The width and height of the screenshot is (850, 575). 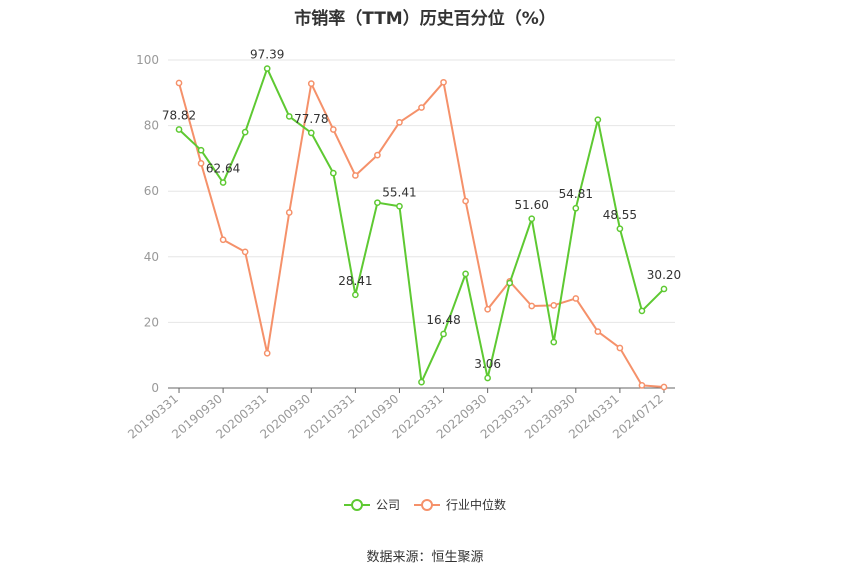 What do you see at coordinates (443, 320) in the screenshot?
I see `data-label: 16.48` at bounding box center [443, 320].